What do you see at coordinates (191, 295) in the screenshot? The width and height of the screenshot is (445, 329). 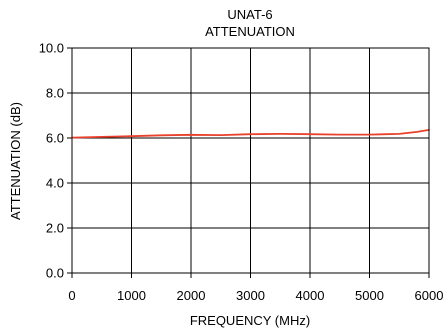 I see `x-tick-label: 2000` at bounding box center [191, 295].